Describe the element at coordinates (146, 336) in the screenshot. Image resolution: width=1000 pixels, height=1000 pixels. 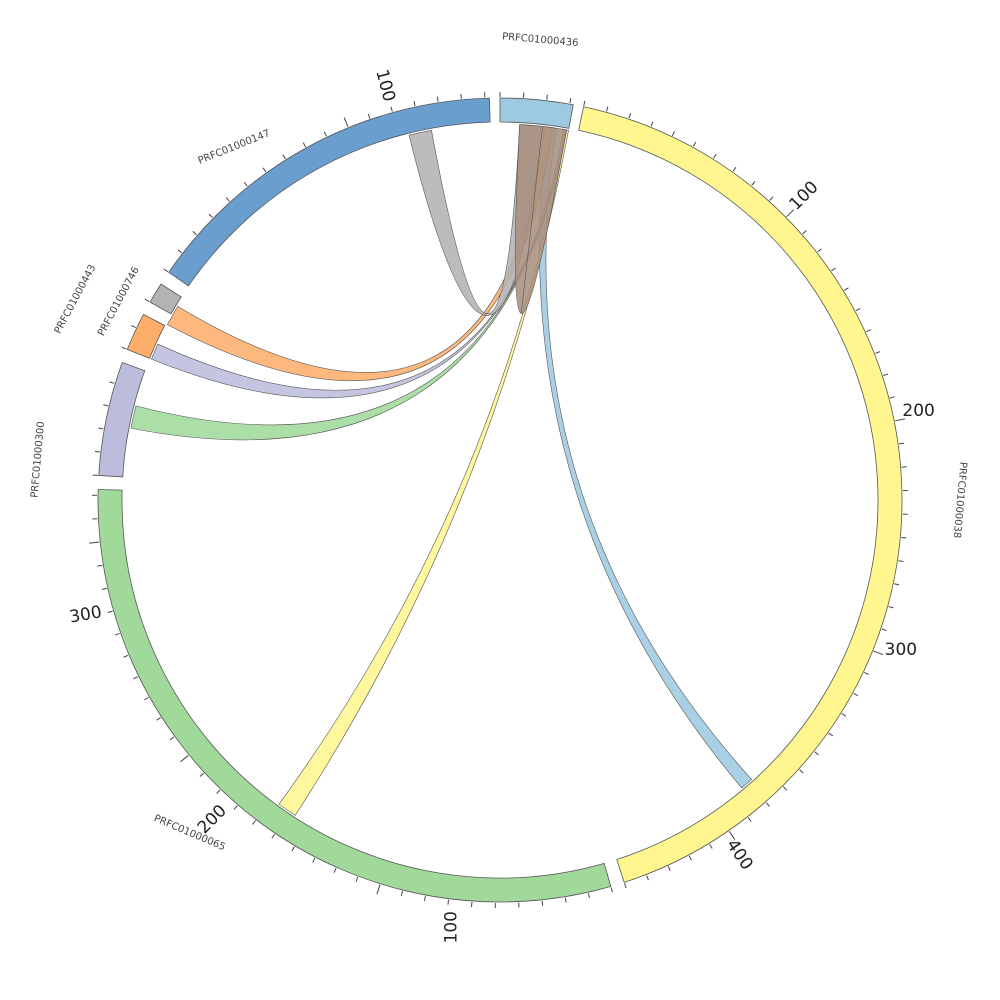
I see `segment-prfc01000746` at that location.